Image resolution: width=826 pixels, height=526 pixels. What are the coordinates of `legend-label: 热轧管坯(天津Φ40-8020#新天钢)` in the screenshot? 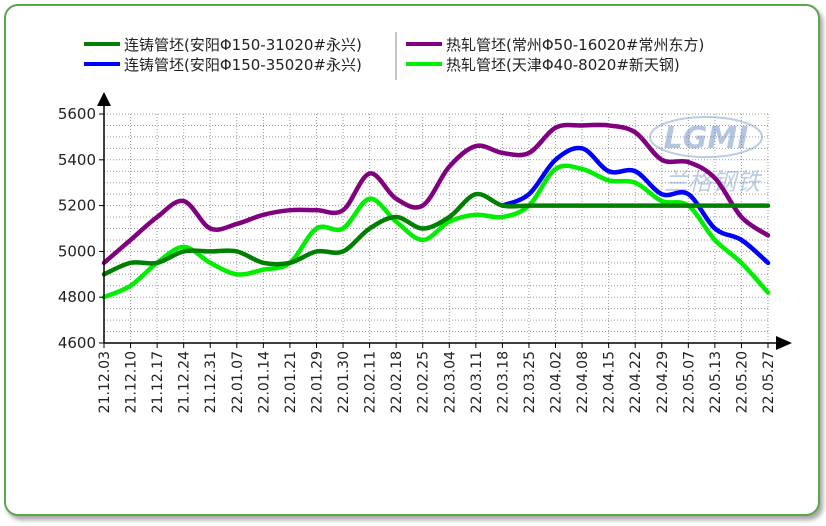 It's located at (563, 65).